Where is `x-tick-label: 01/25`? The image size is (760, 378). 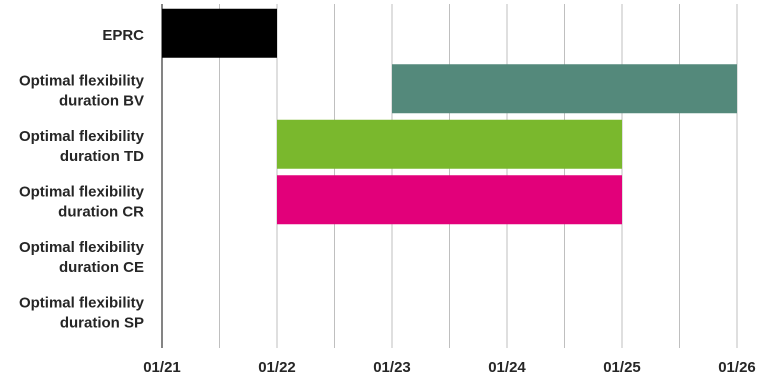
x-tick-label: 01/25 is located at coordinates (622, 367).